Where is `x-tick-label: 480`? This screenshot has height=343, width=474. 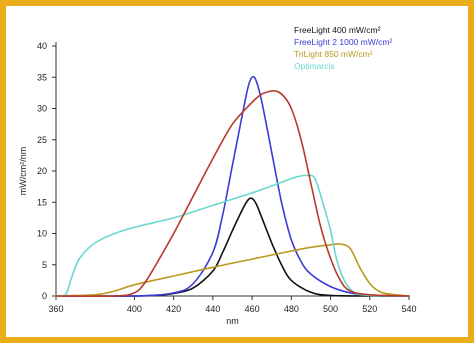 x-tick-label: 480 is located at coordinates (291, 309).